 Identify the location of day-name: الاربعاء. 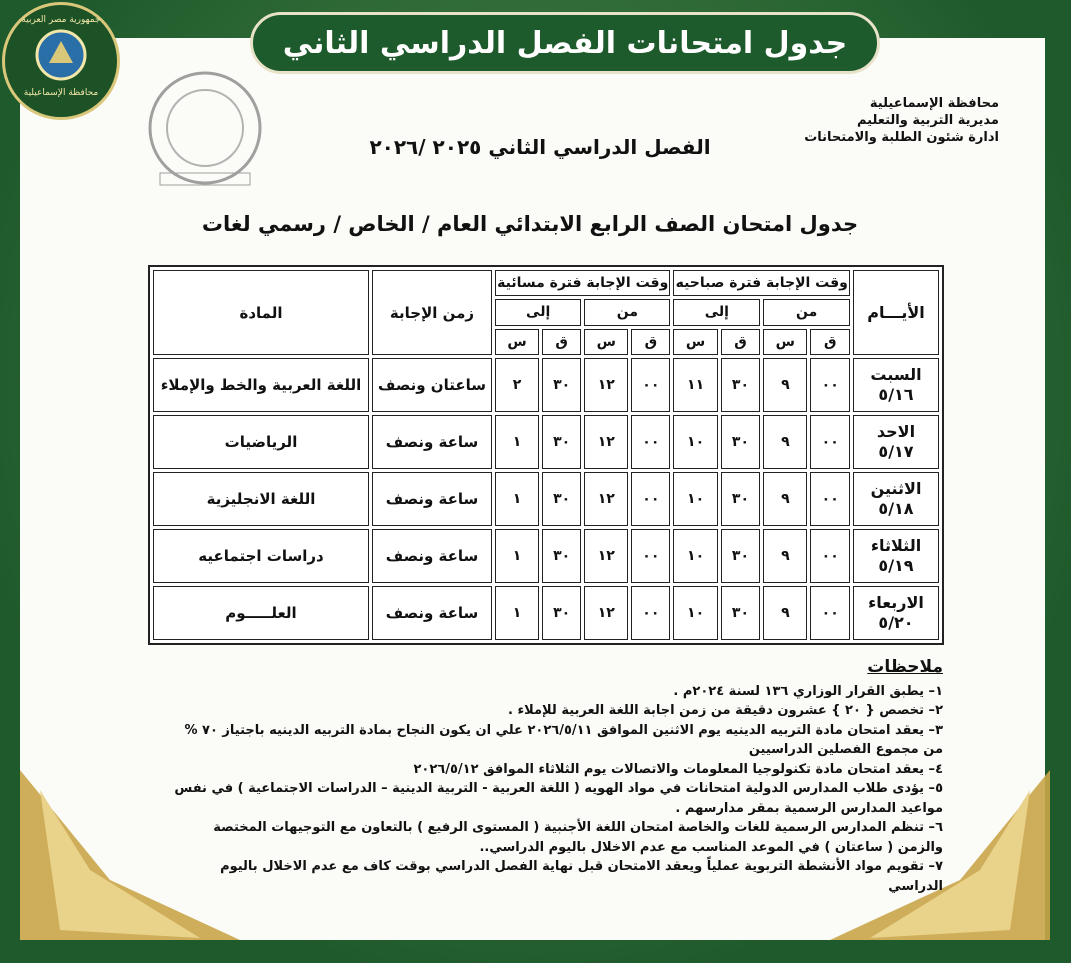
(896, 602).